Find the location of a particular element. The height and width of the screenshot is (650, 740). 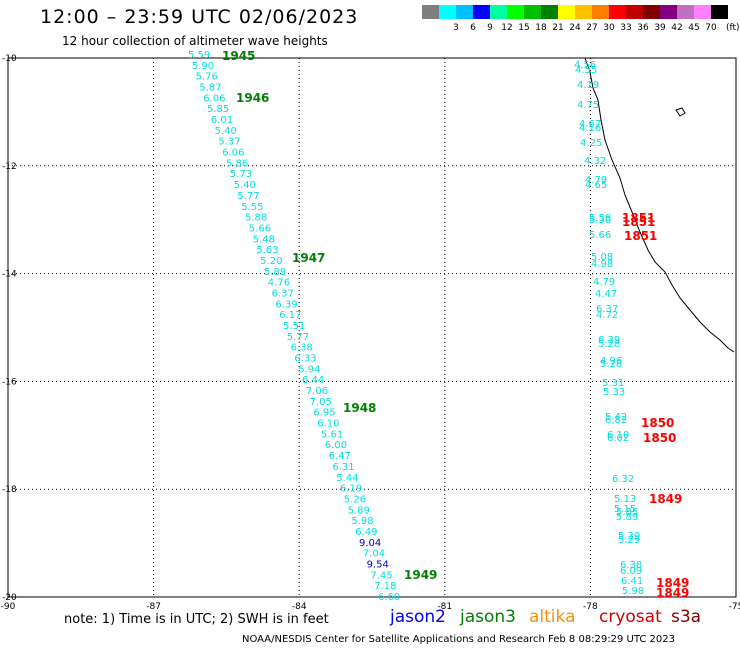

wave-height-value: 5.44 is located at coordinates (347, 478).